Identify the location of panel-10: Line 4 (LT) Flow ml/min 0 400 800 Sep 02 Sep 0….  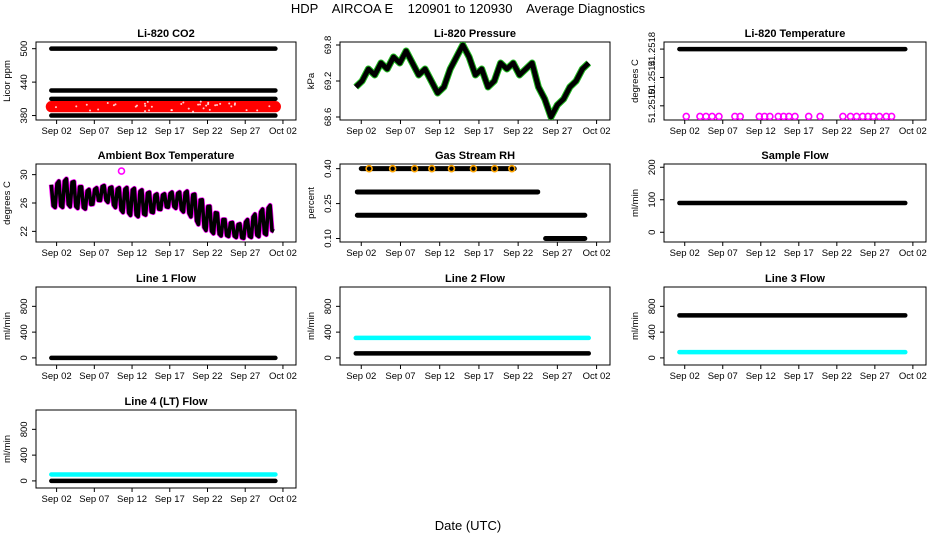
(149, 450).